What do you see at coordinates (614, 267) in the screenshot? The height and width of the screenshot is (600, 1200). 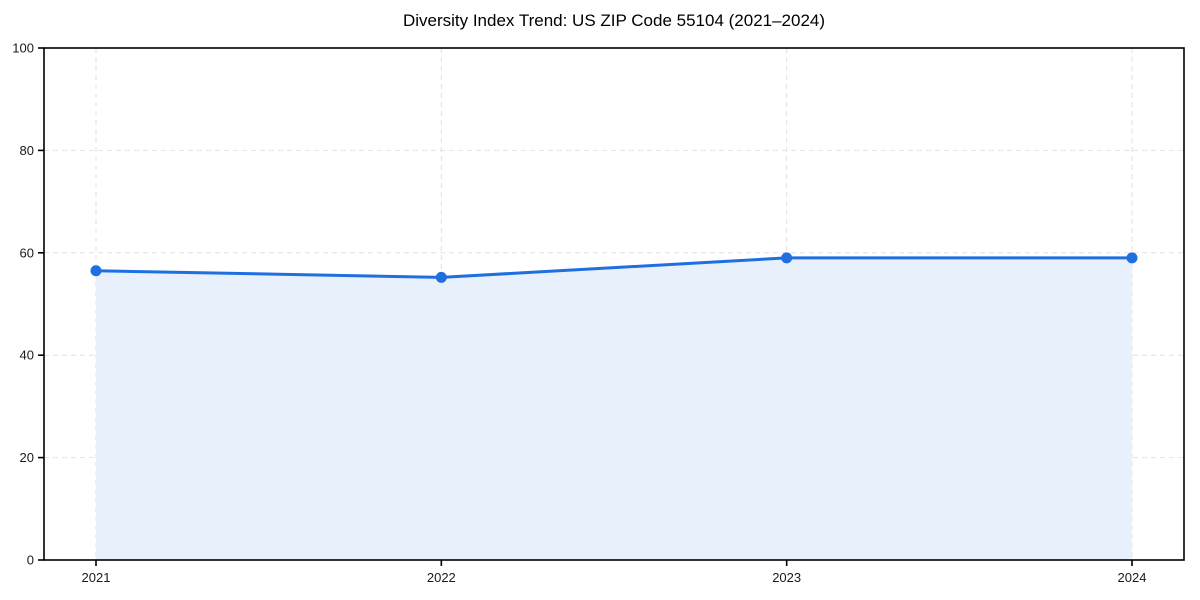 I see `trend-line` at bounding box center [614, 267].